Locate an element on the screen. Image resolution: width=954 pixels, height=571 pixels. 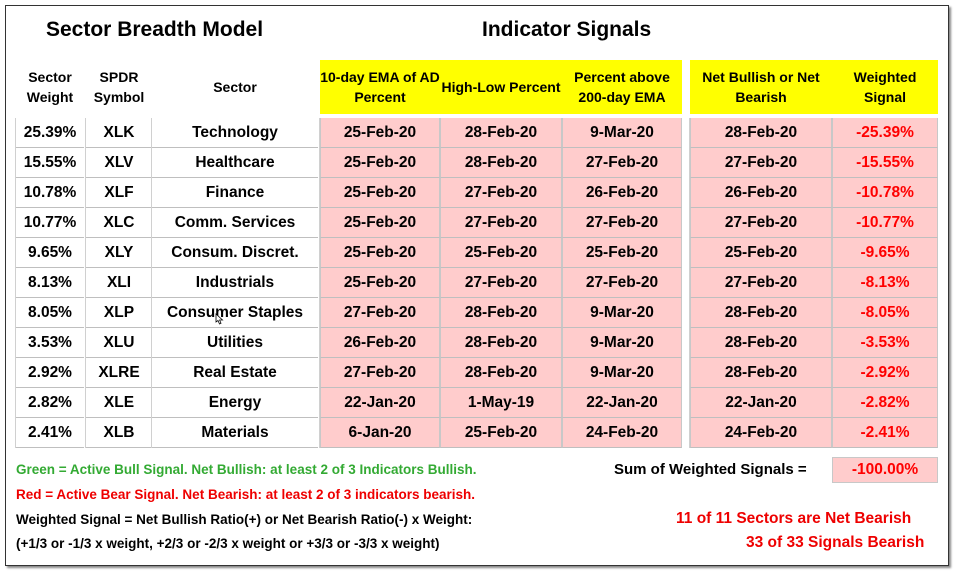
cell-high-low: 1-May-19 is located at coordinates (501, 403).